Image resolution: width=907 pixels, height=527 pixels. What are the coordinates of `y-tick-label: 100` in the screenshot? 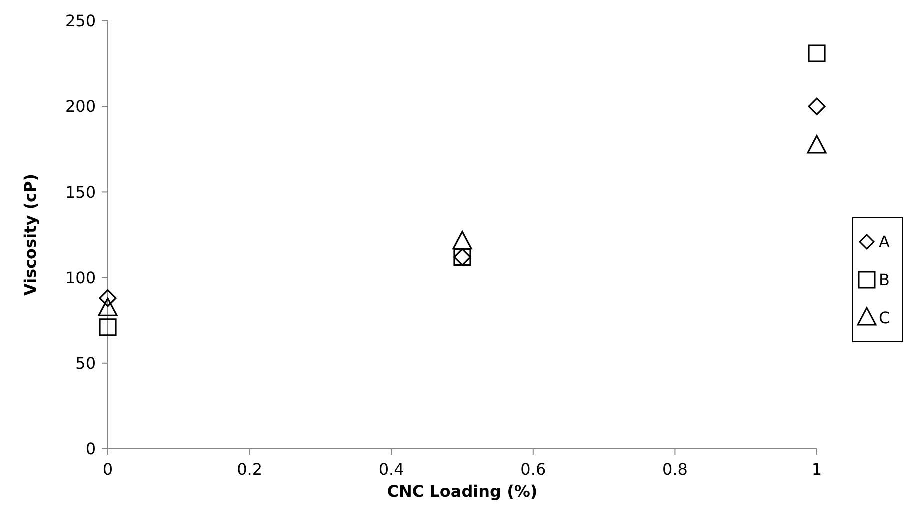 It's located at (80, 278).